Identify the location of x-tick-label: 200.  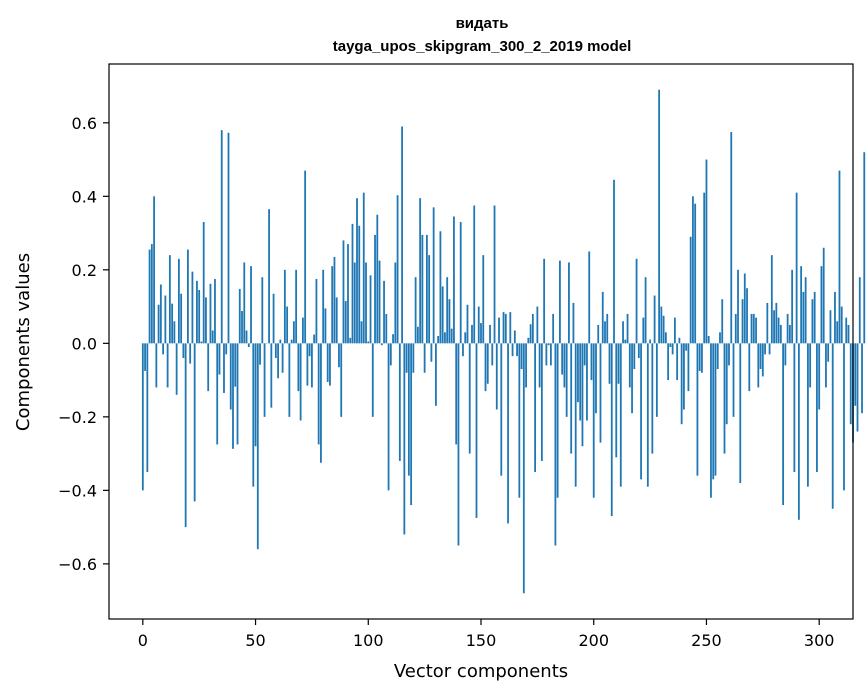
(593, 640).